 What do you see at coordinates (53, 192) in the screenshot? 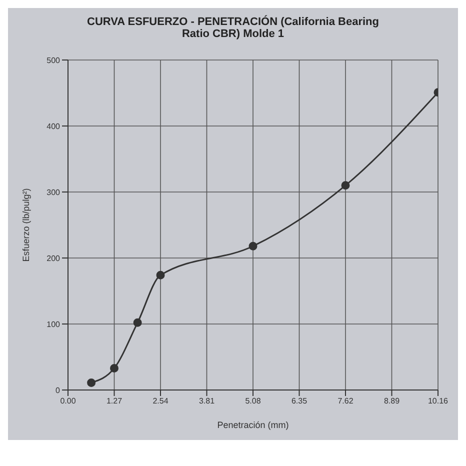
I see `y-tick-label: 300` at bounding box center [53, 192].